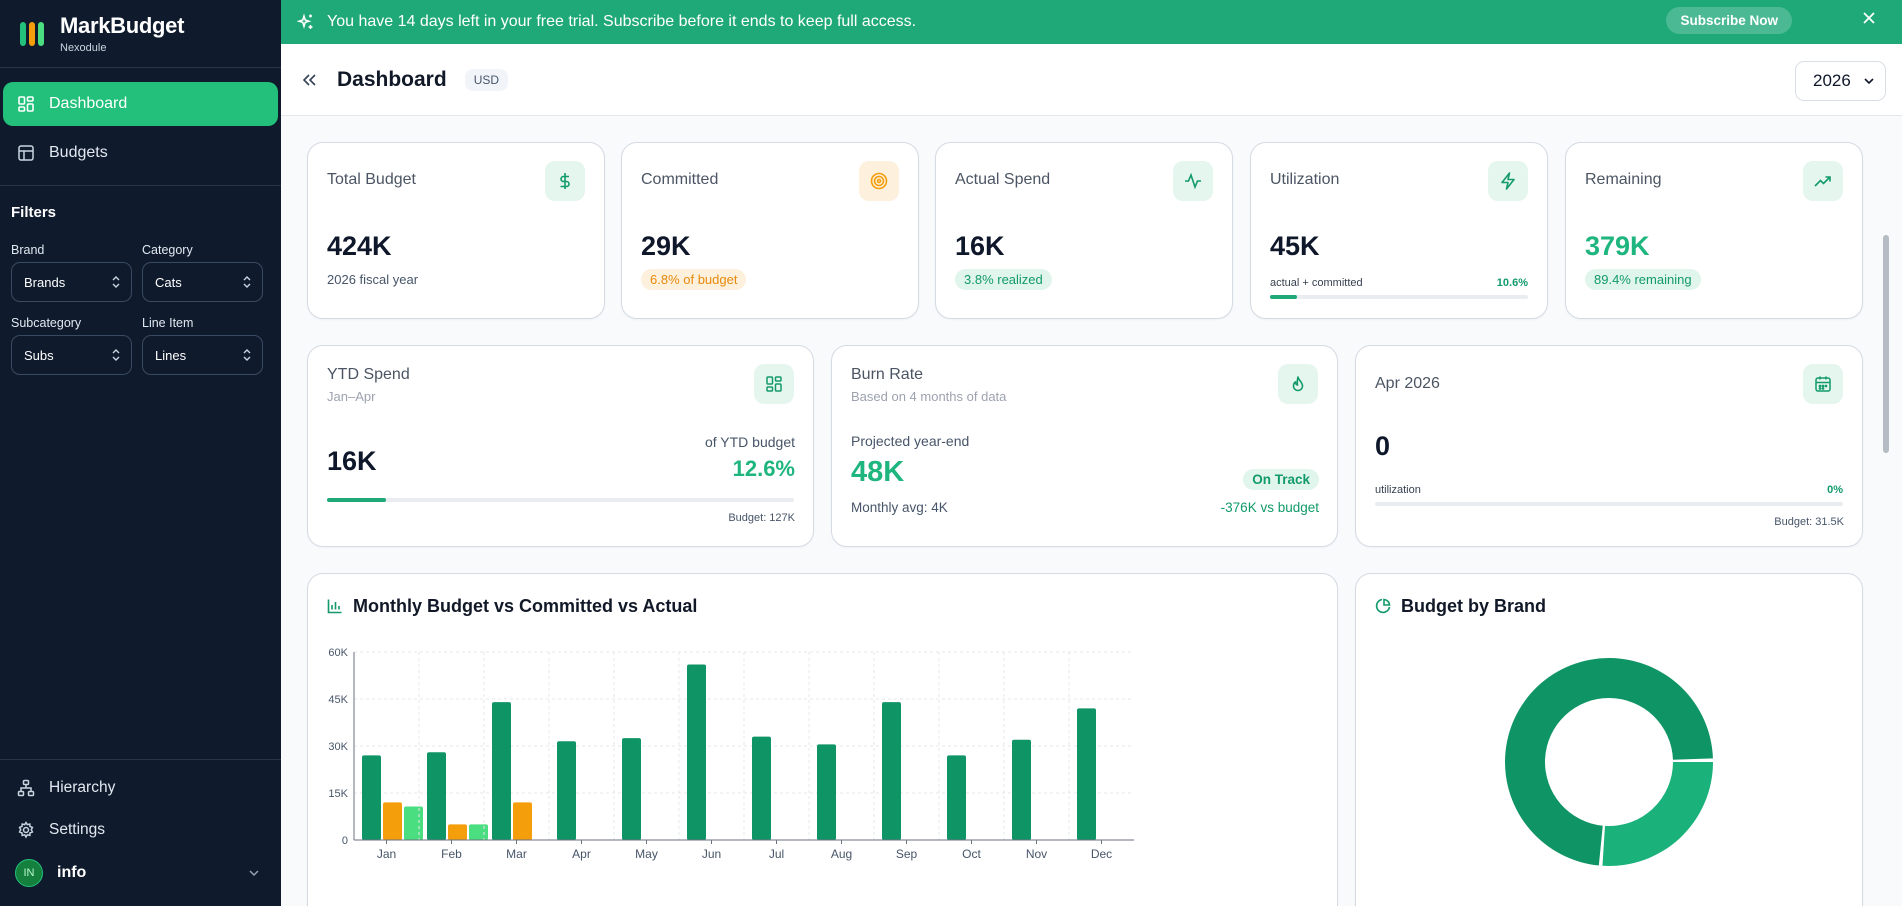 This screenshot has width=1902, height=906. Describe the element at coordinates (1399, 297) in the screenshot. I see `utilization-progress` at that location.